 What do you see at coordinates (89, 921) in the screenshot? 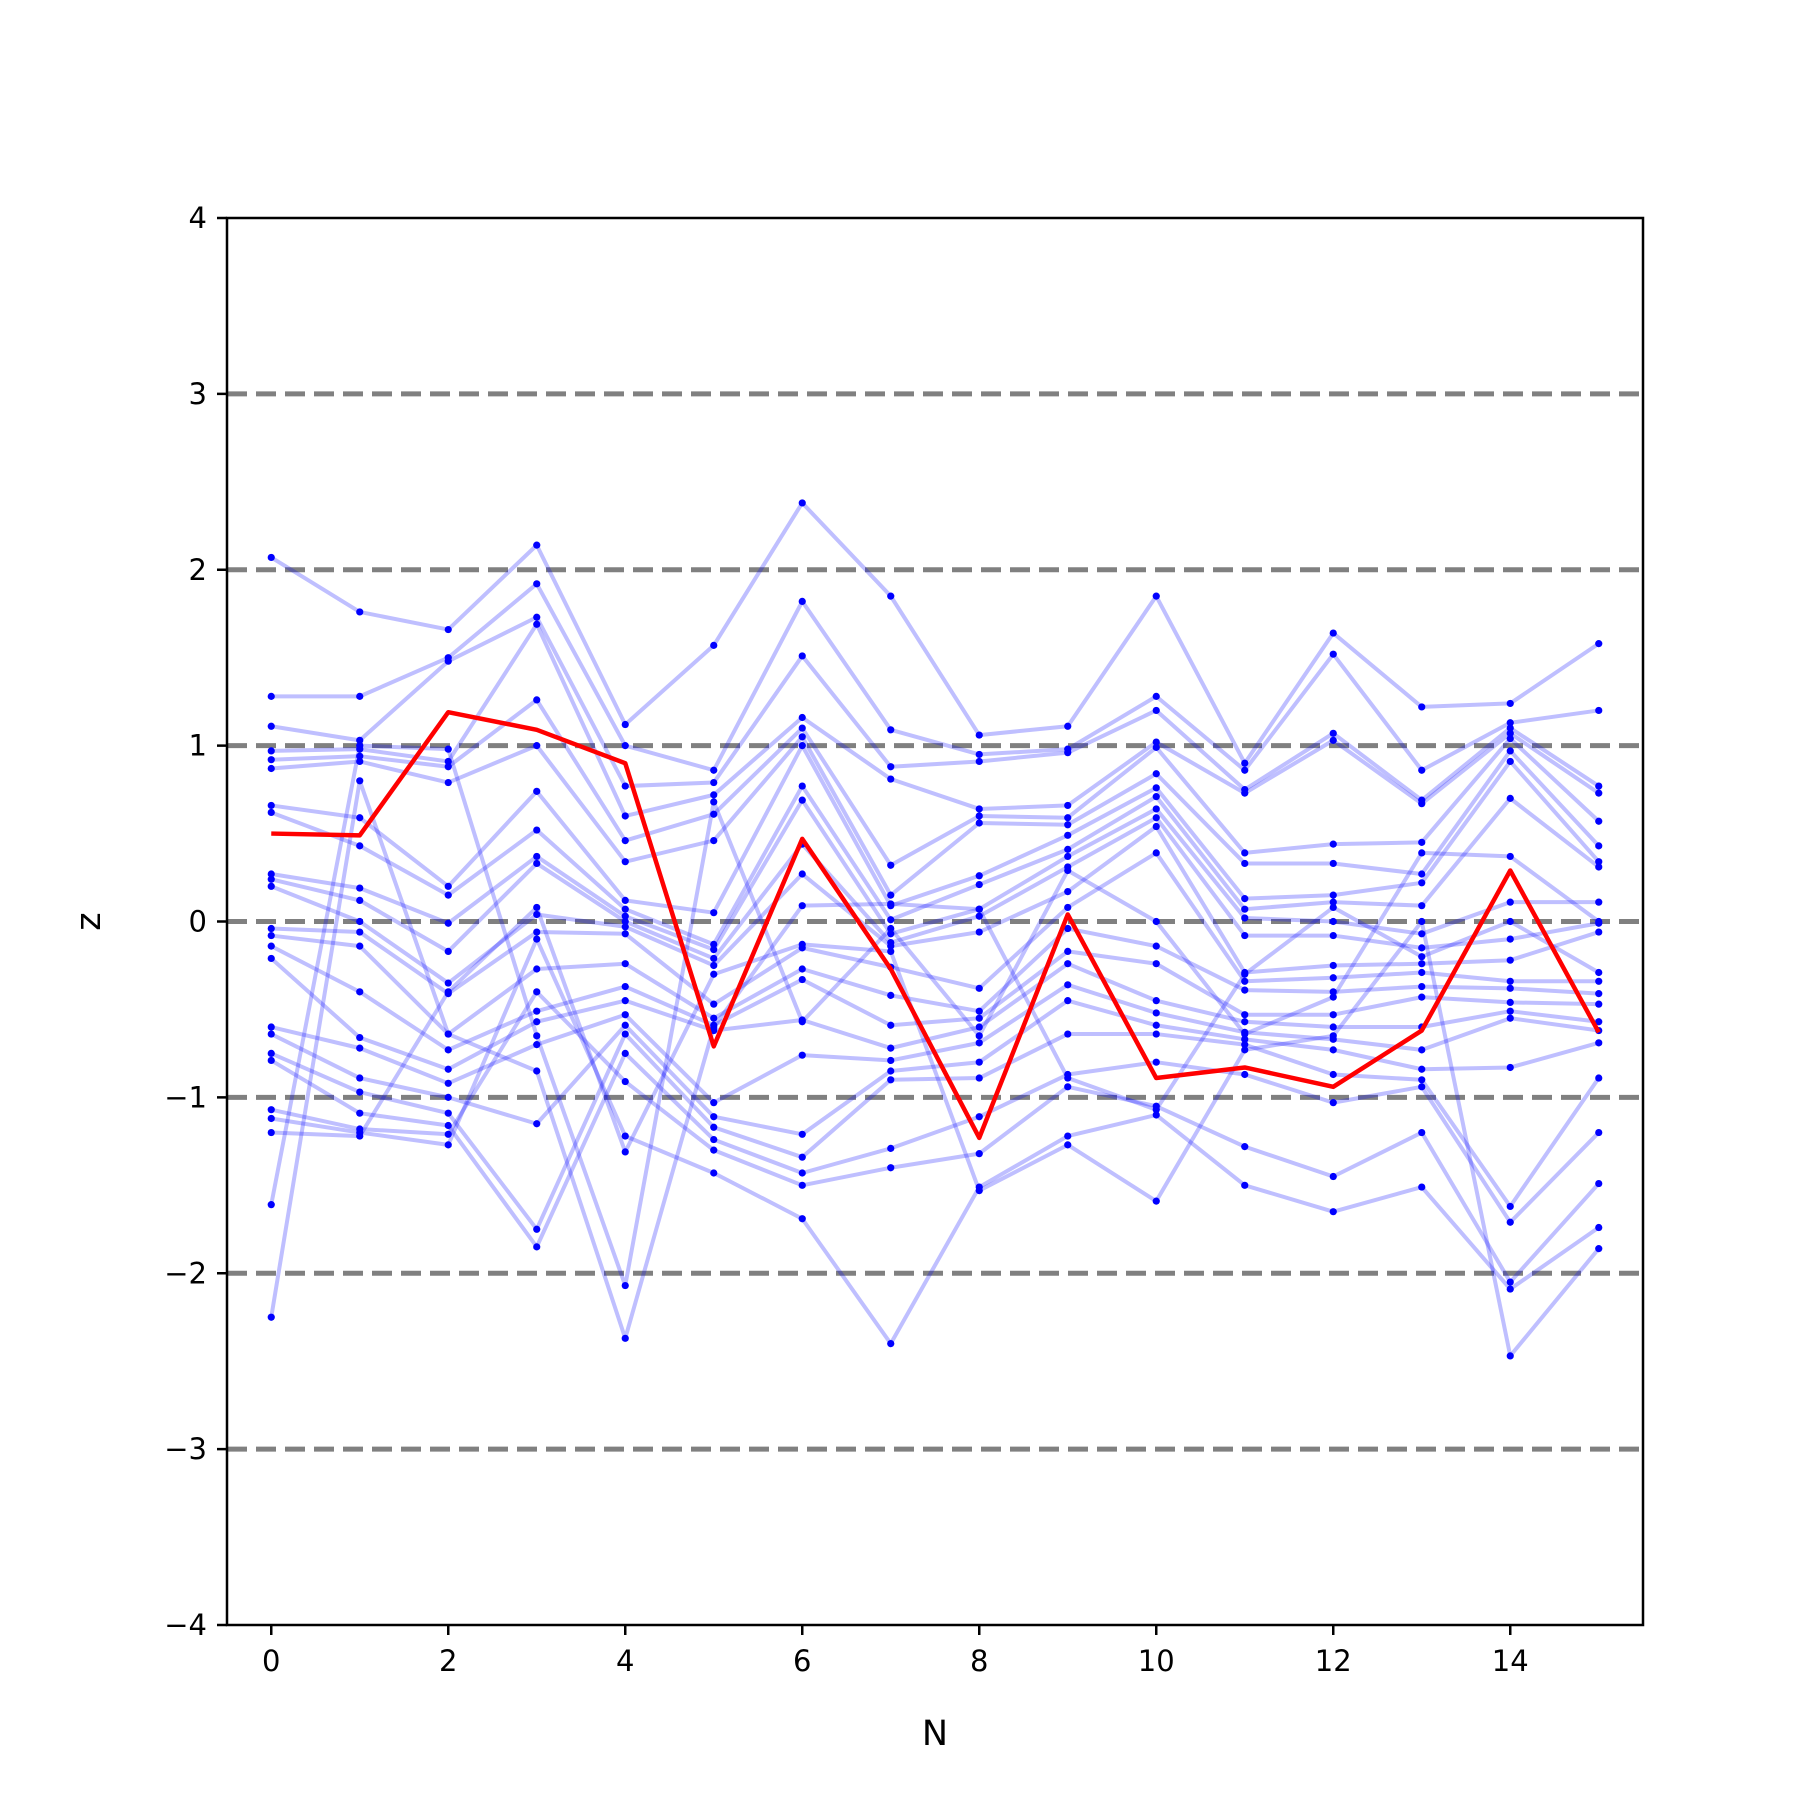
I see `y-axis-label: z` at bounding box center [89, 921].